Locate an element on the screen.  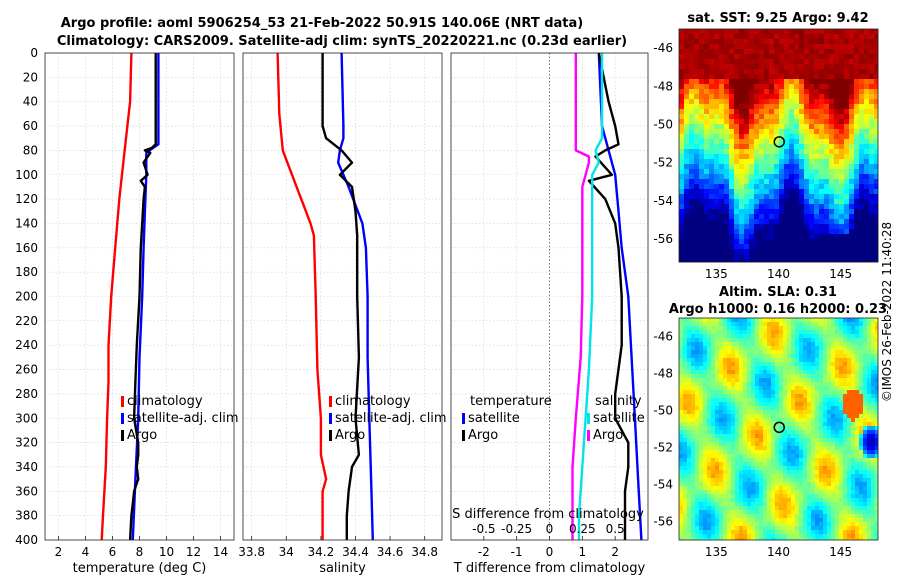
y-tick-label: 120 is located at coordinates (26, 199).